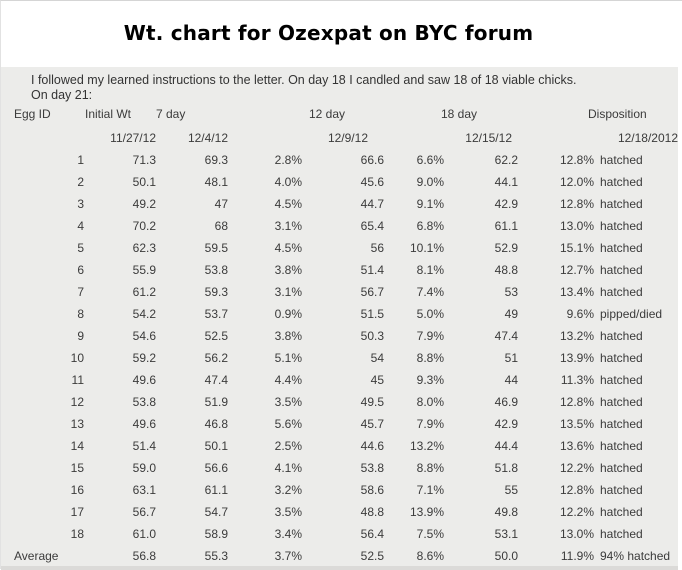 Image resolution: width=682 pixels, height=570 pixels. Describe the element at coordinates (144, 490) in the screenshot. I see `cell-initial-wt: 63.1` at that location.